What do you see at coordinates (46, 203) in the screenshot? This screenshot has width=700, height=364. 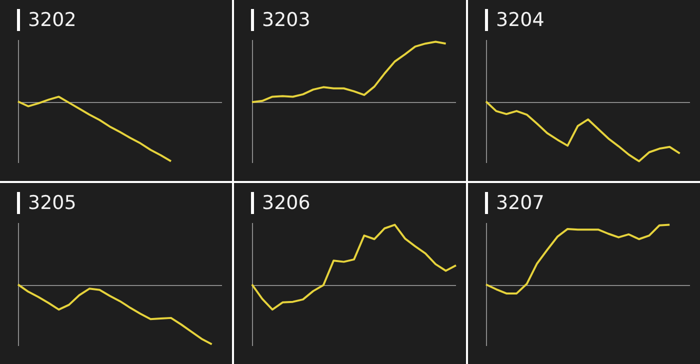 I see `chart-title: 3205` at bounding box center [46, 203].